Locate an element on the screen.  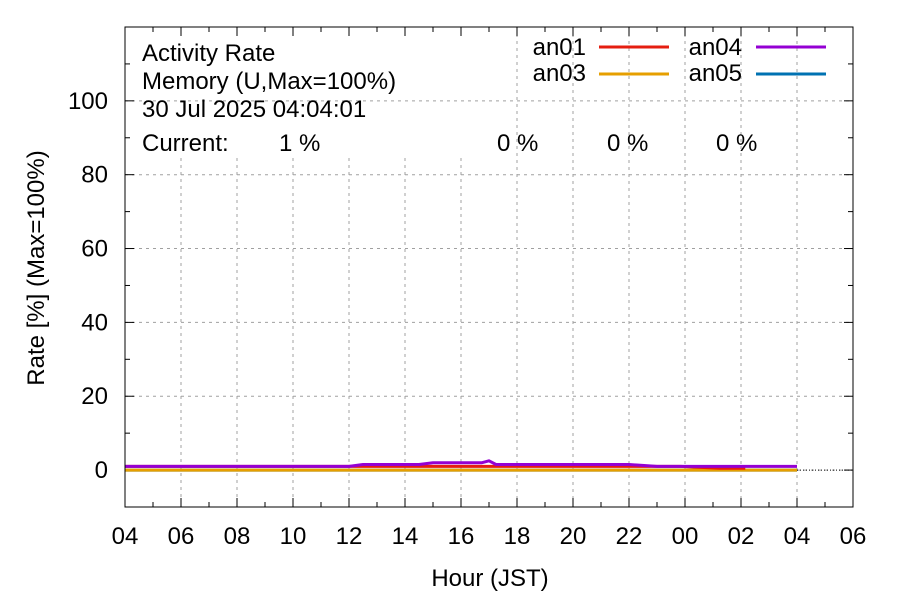
legend-label-an04: an04 is located at coordinates (715, 47).